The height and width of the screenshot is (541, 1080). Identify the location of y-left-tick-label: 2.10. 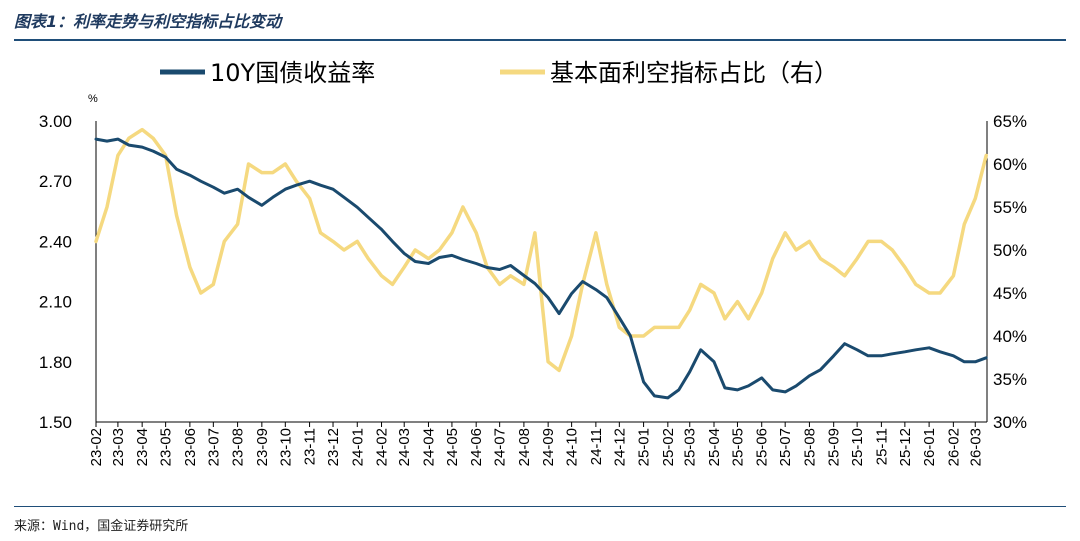
(55, 302).